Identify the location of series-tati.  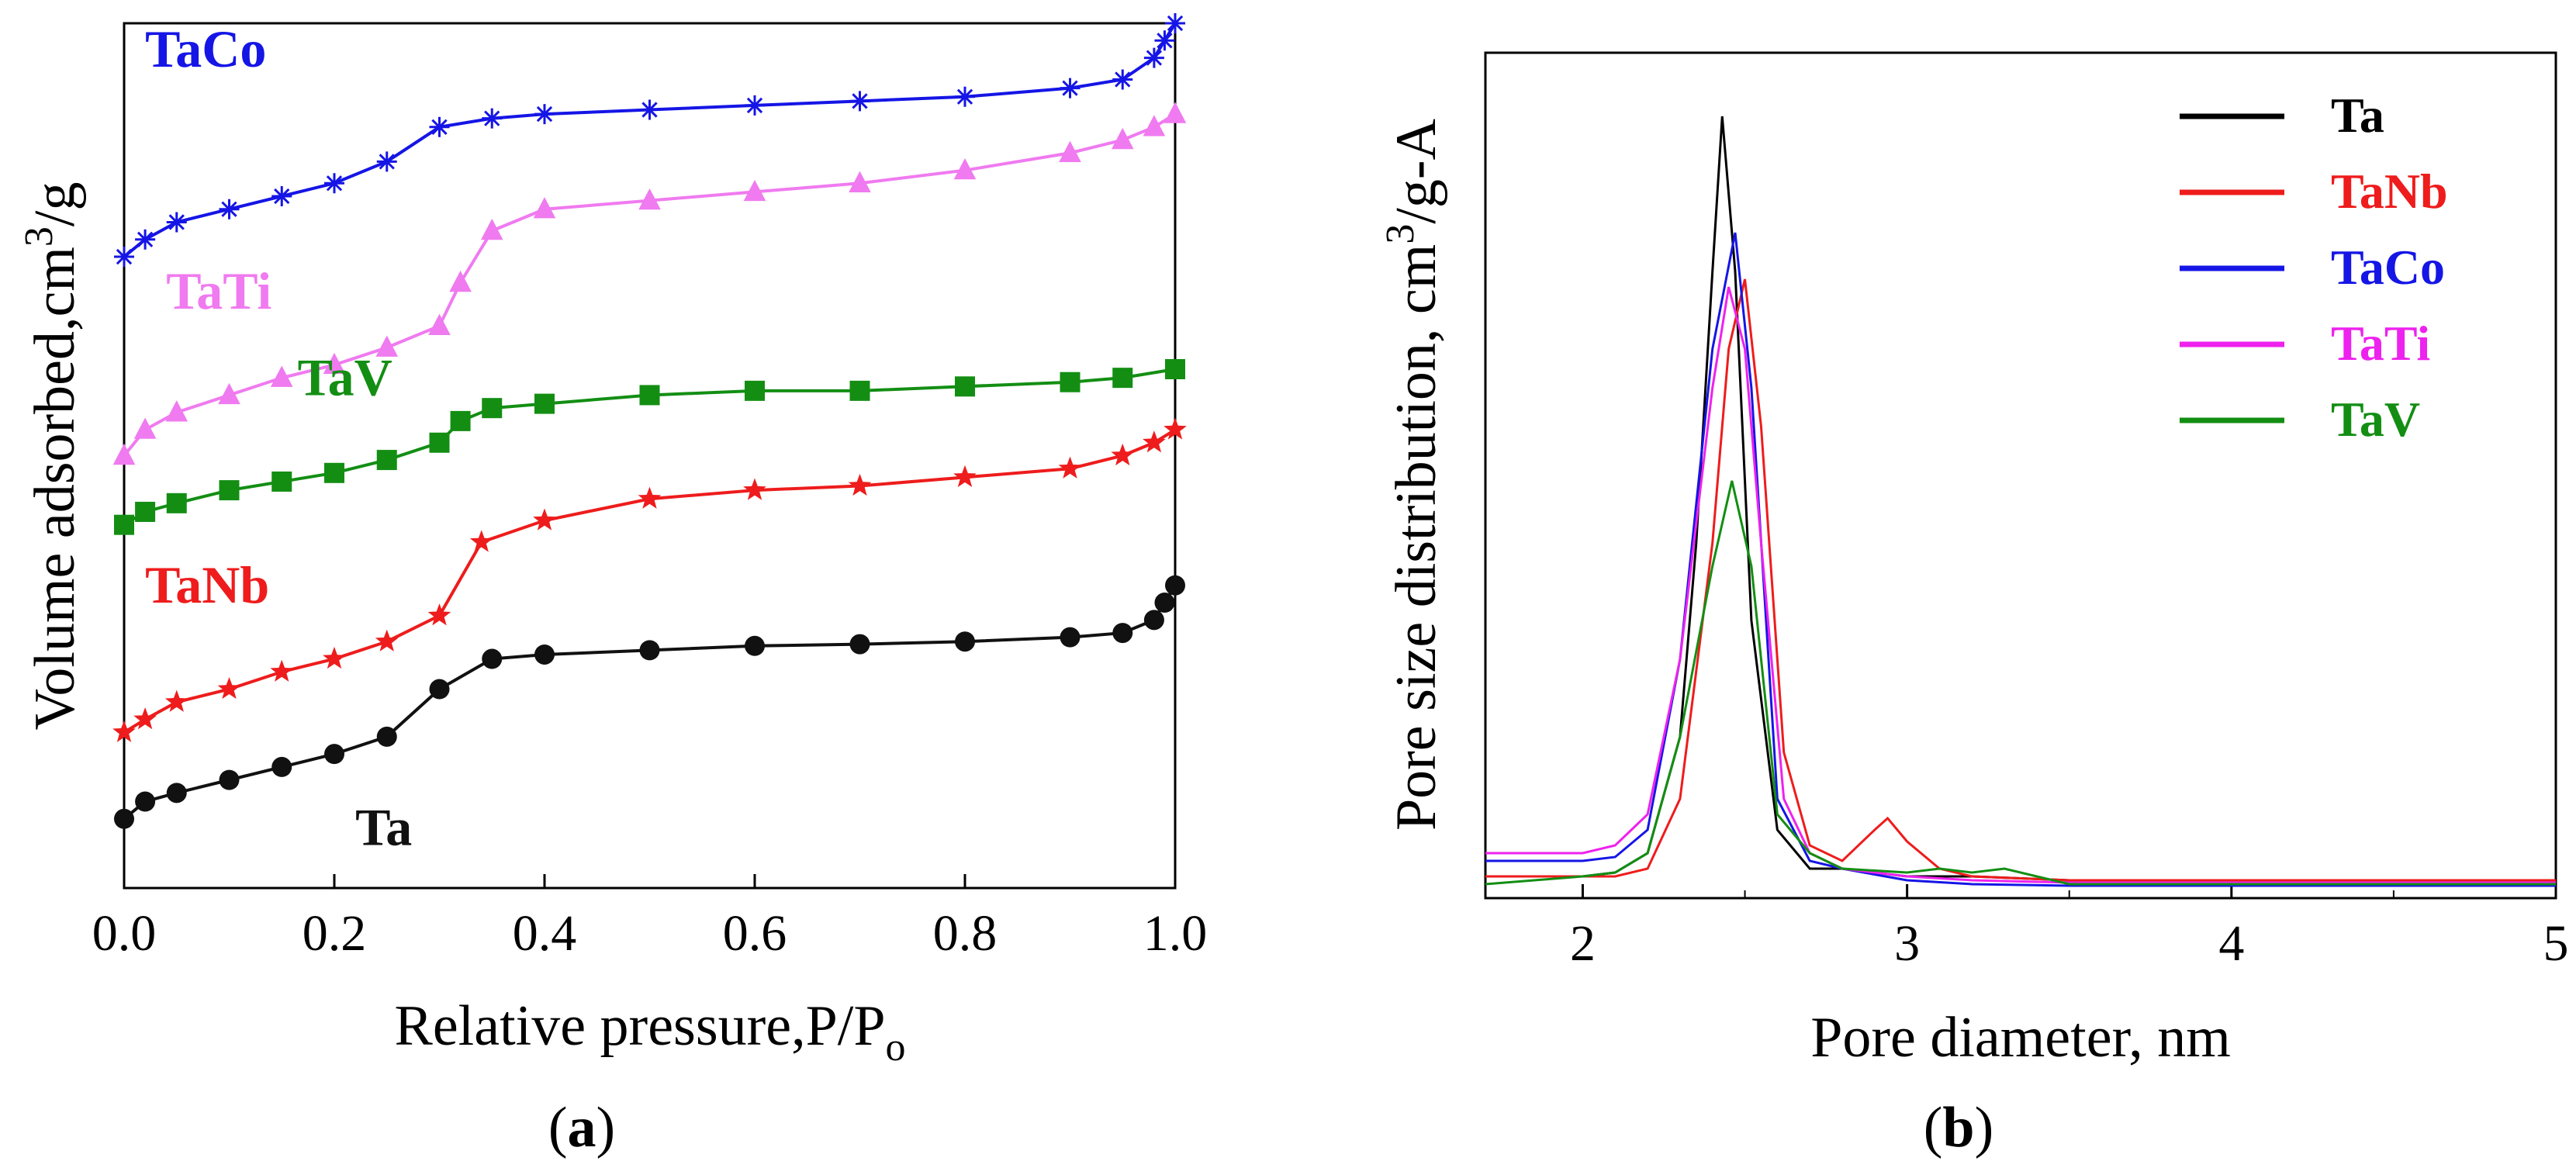
(649, 283).